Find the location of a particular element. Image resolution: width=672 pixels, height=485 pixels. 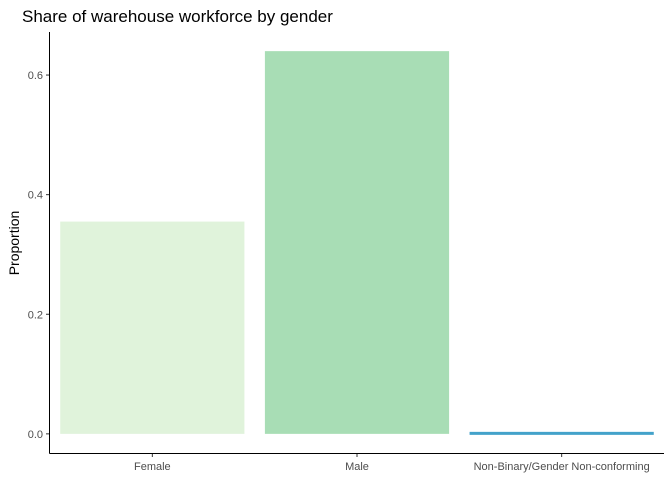

x-tick-label: Female is located at coordinates (152, 467).